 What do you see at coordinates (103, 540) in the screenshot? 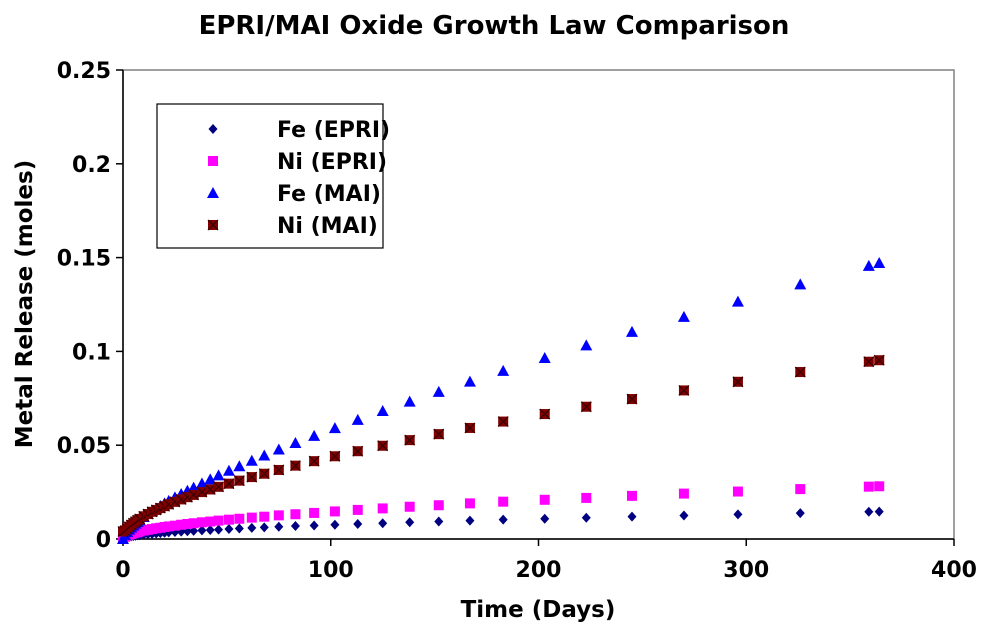
I see `y-tick-label: 0` at bounding box center [103, 540].